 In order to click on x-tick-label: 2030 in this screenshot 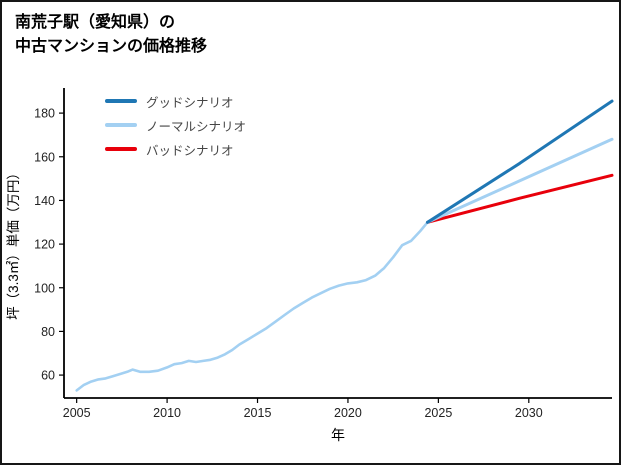, I will do `click(529, 413)`.